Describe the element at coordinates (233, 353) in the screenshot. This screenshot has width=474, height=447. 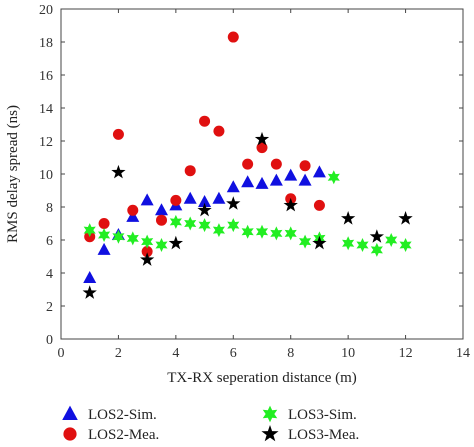
I see `x-tick-label: 6` at that location.